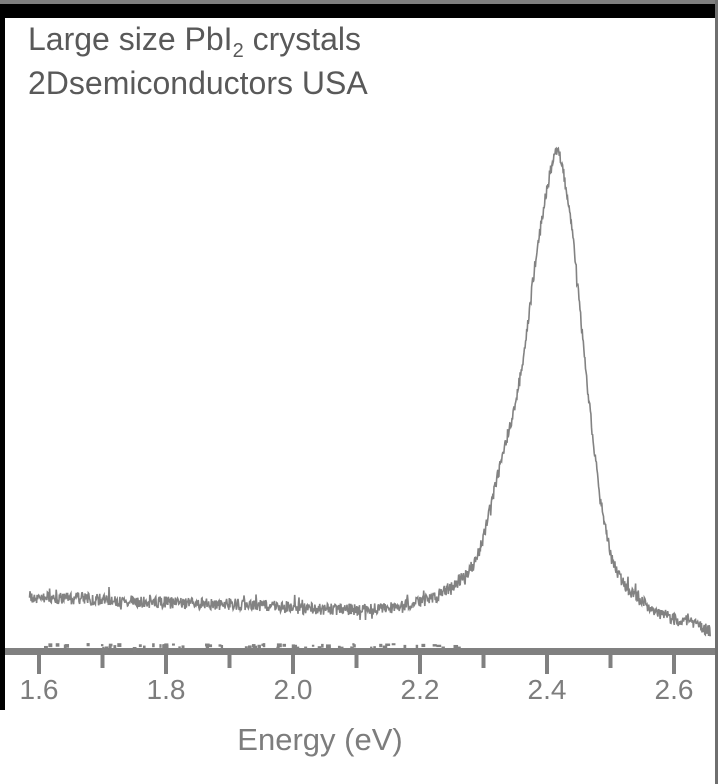 Image resolution: width=718 pixels, height=784 pixels. What do you see at coordinates (359, 651) in the screenshot?
I see `x-axis-line` at bounding box center [359, 651].